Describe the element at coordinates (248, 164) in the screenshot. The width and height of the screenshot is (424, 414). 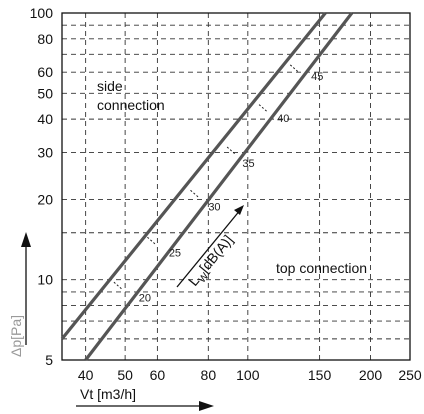
I see `noise-level-label: 35` at that location.